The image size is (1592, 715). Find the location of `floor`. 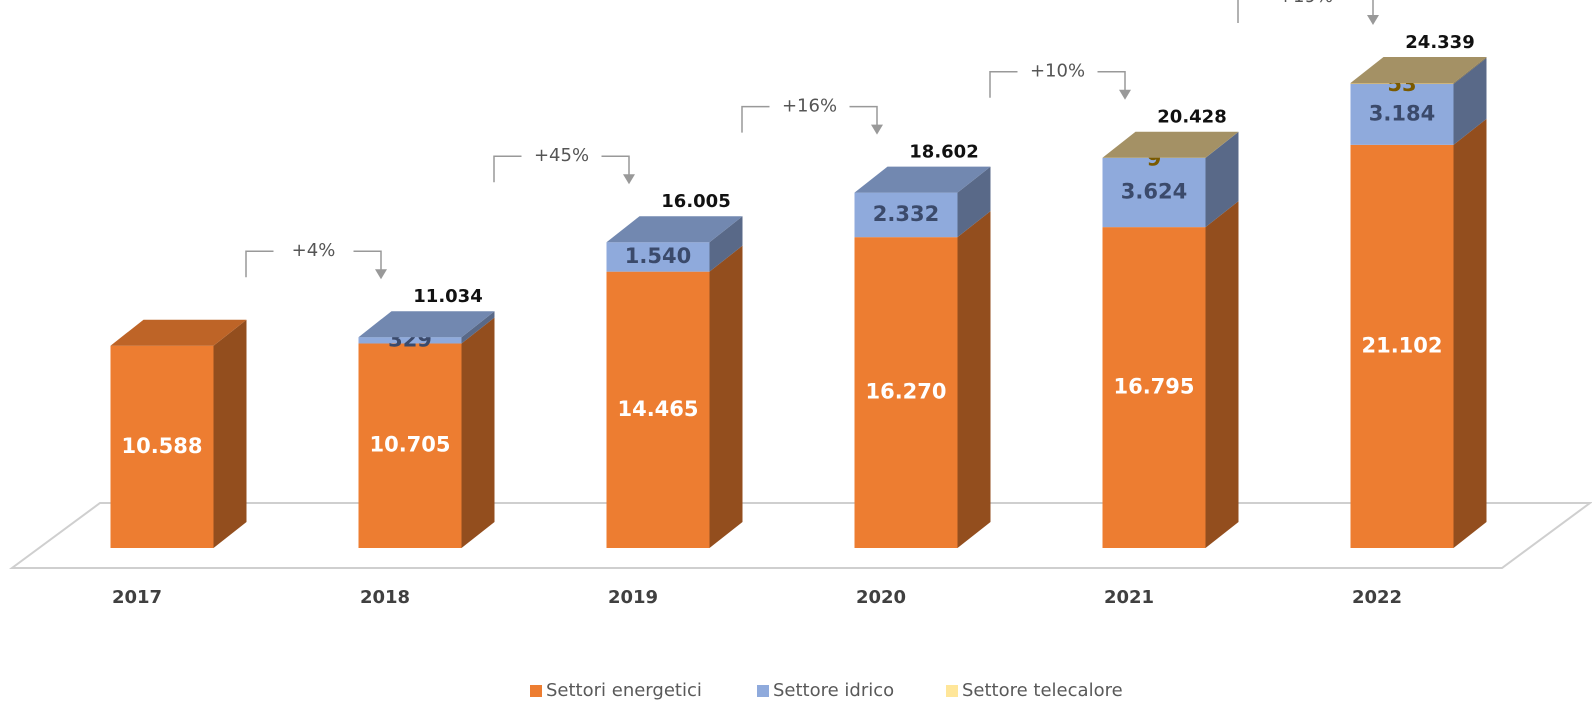

floor is located at coordinates (800, 535).